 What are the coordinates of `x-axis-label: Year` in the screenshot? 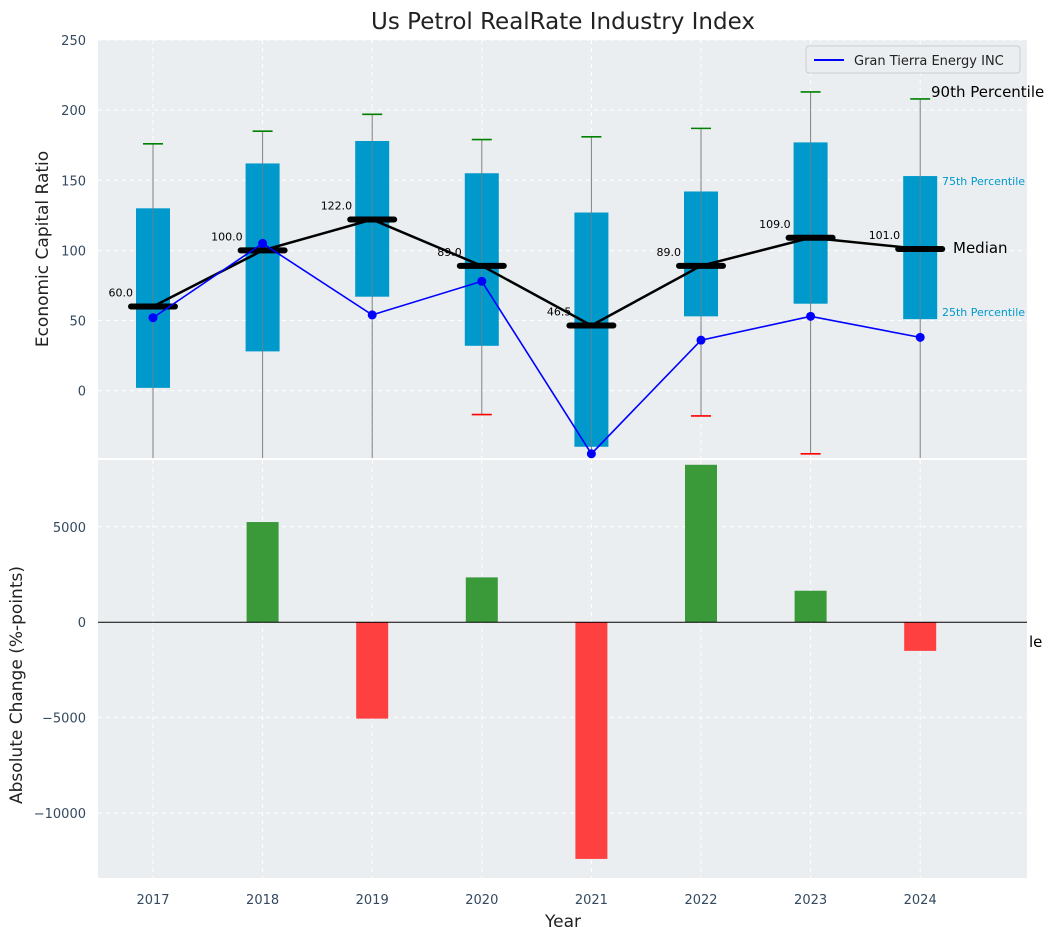 It's located at (562, 922).